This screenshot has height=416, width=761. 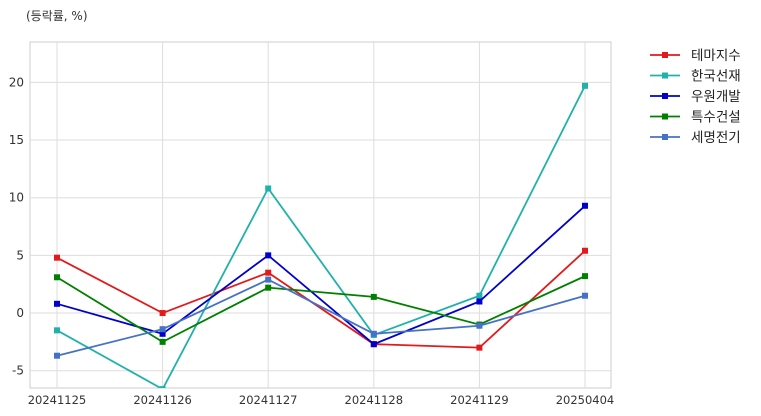 I want to click on legend-item: 세명전기, so click(x=695, y=138).